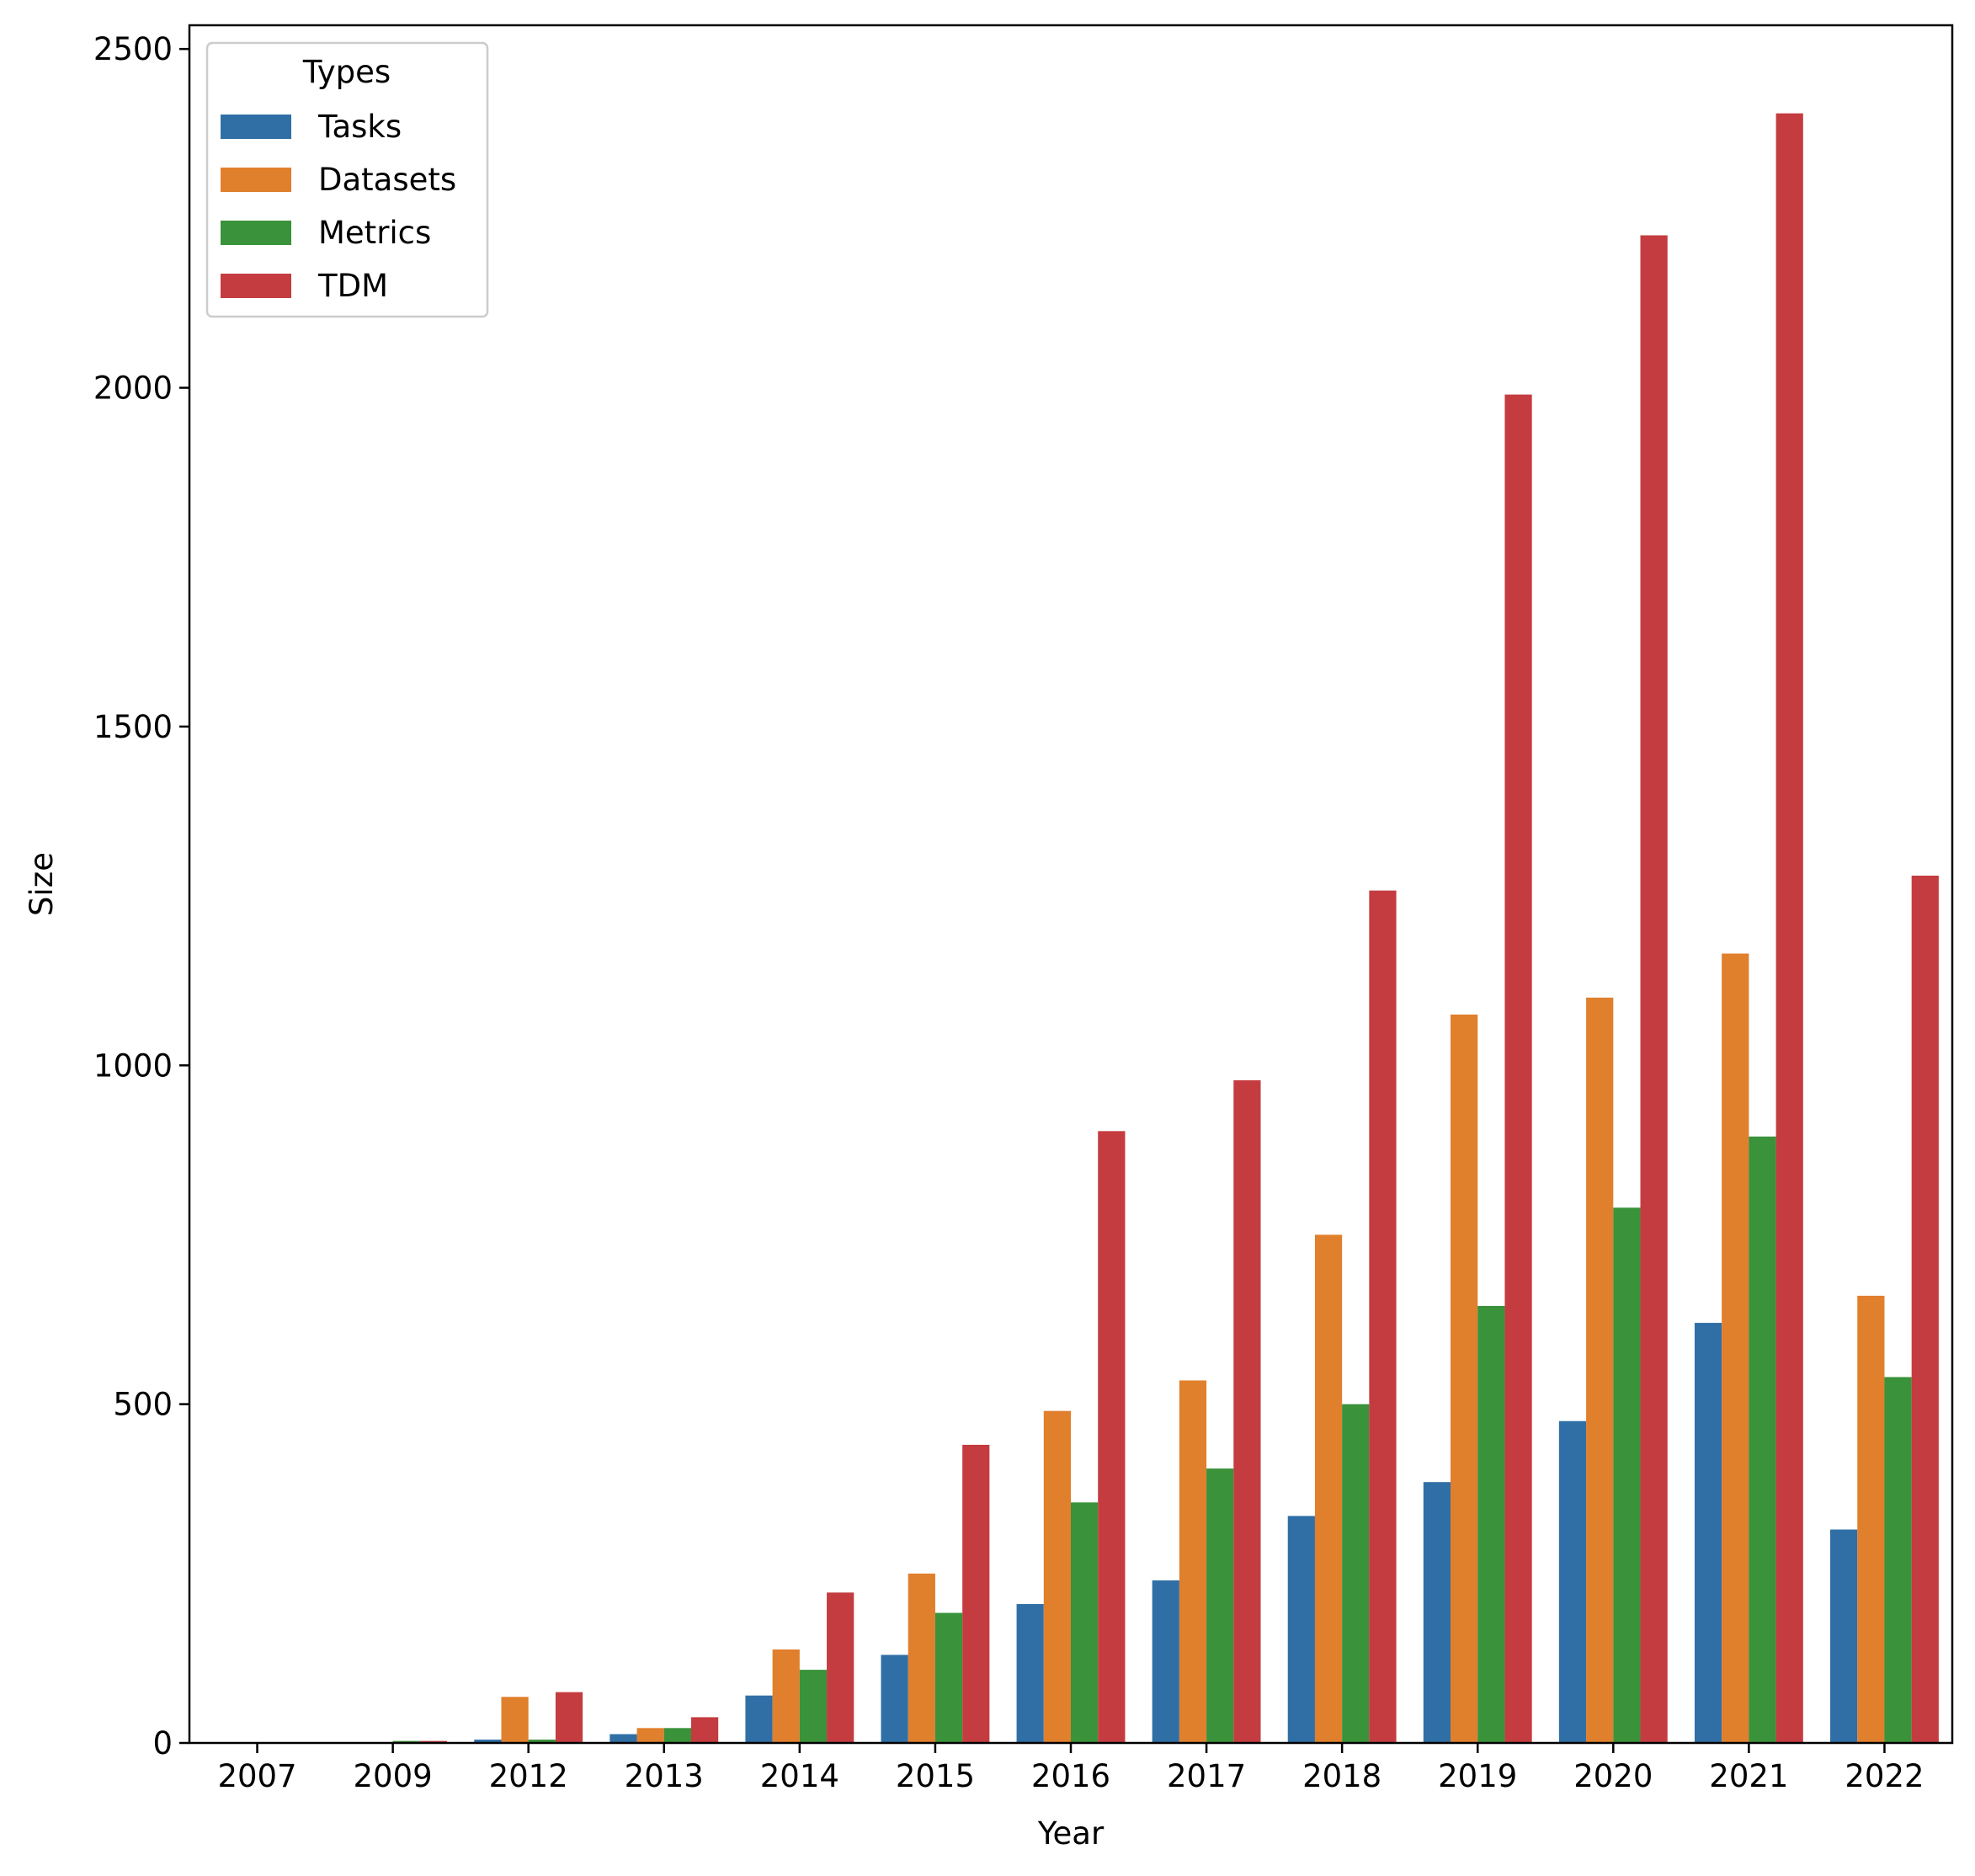 The image size is (1975, 1876). What do you see at coordinates (895, 1699) in the screenshot?
I see `bar-tasks-2015` at bounding box center [895, 1699].